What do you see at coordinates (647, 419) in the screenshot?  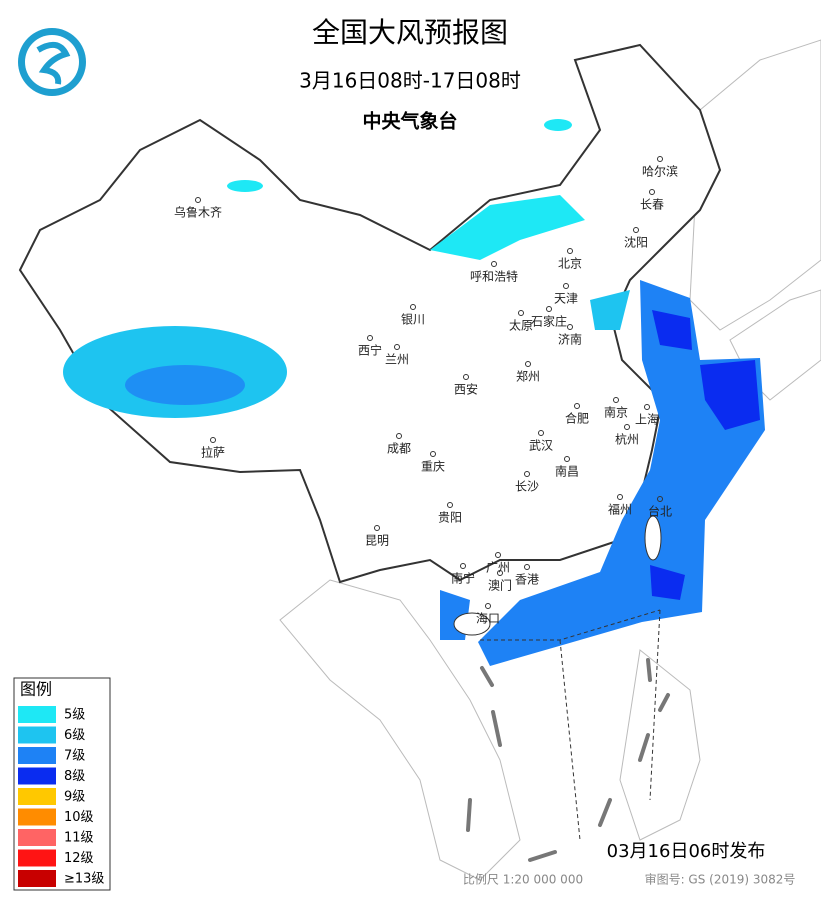 I see `city-label: 上海` at bounding box center [647, 419].